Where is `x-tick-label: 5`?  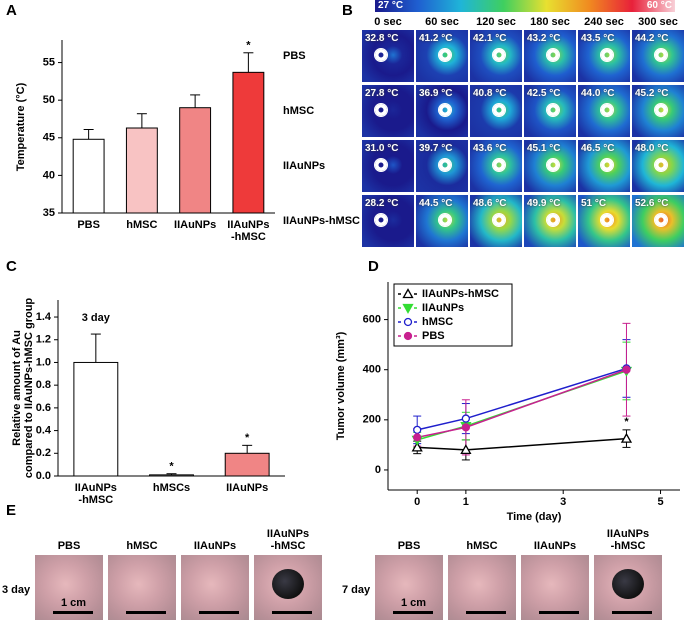 x-tick-label: 5 is located at coordinates (660, 502).